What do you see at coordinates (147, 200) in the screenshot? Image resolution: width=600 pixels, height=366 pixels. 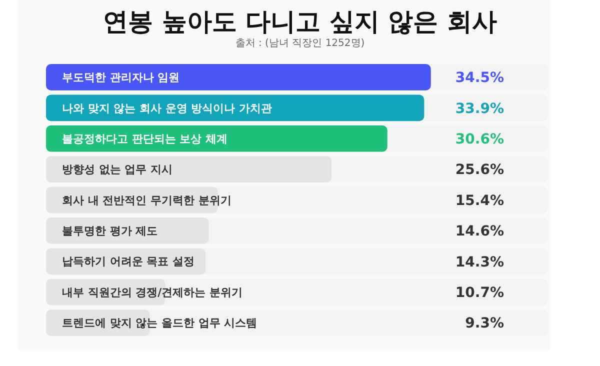 I see `y-tick-label: 회사 내 전반적인 무기력한 분위기` at bounding box center [147, 200].